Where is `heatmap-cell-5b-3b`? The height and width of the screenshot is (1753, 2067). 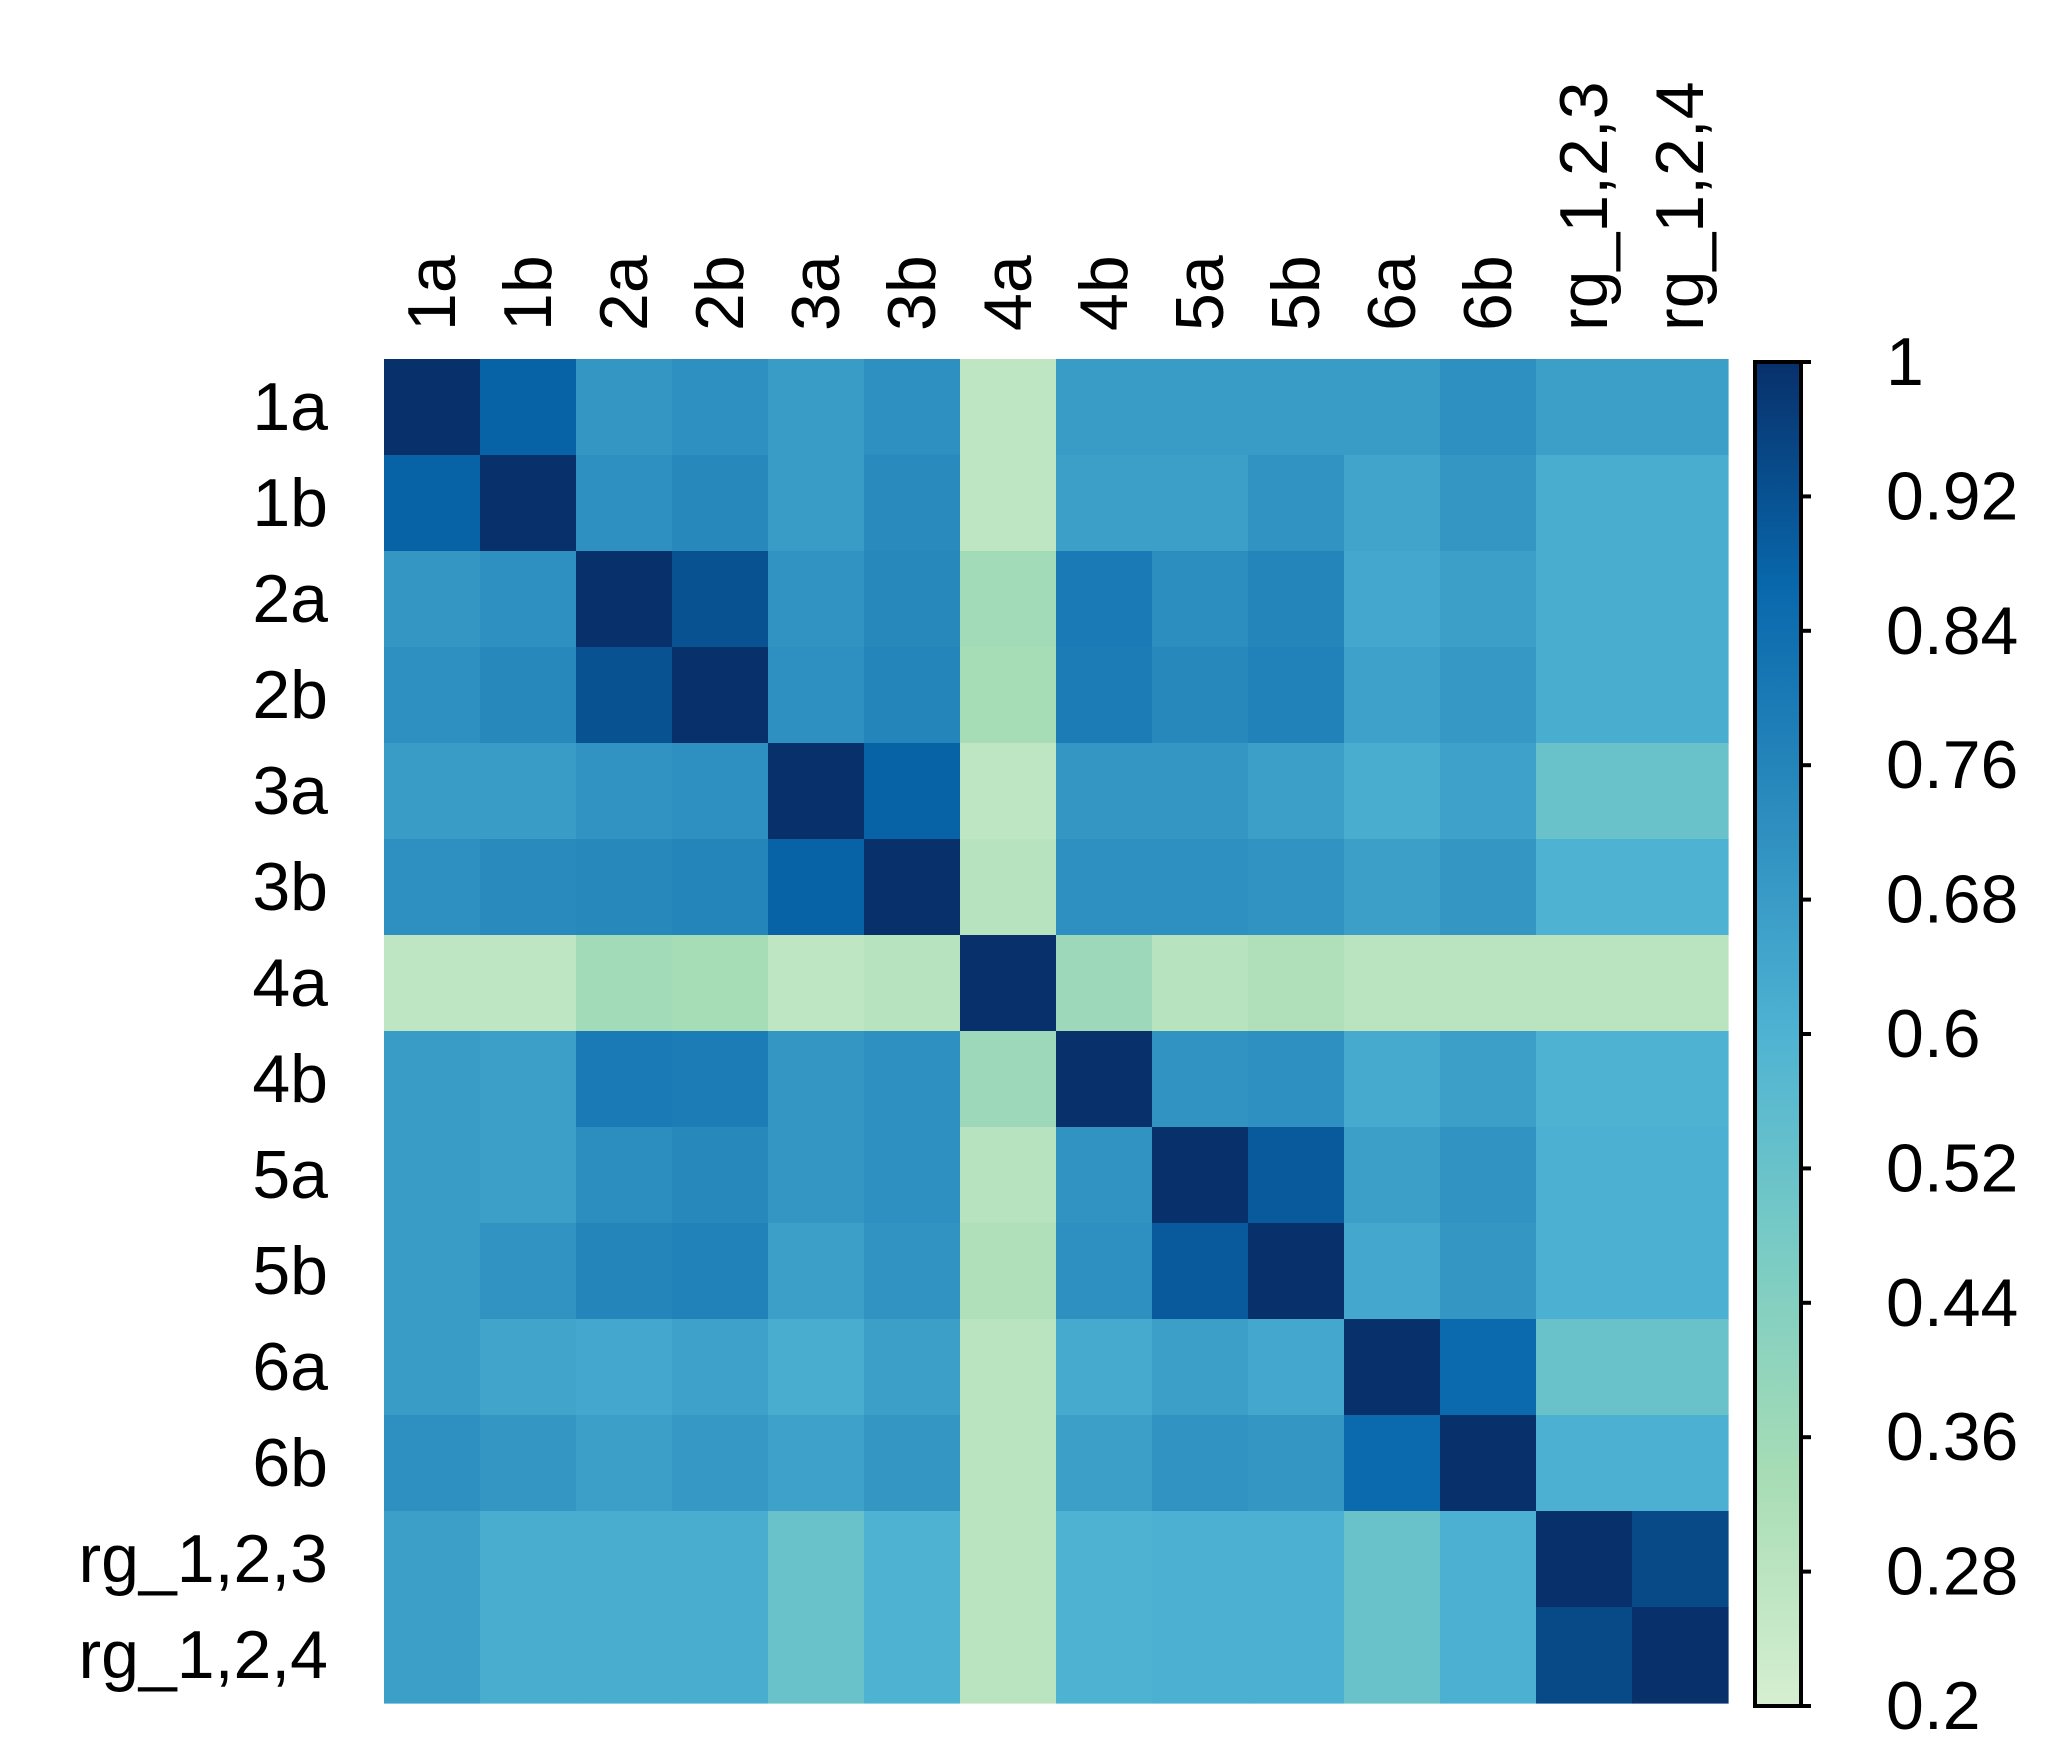
heatmap-cell-5b-3b is located at coordinates (912, 1271).